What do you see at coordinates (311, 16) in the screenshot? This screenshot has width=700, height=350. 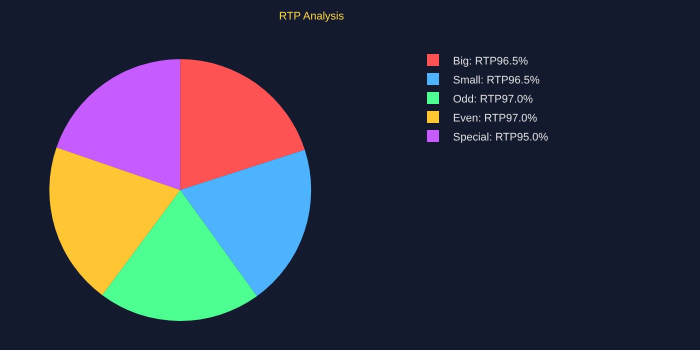 I see `chart-title: RTP Analysis` at bounding box center [311, 16].